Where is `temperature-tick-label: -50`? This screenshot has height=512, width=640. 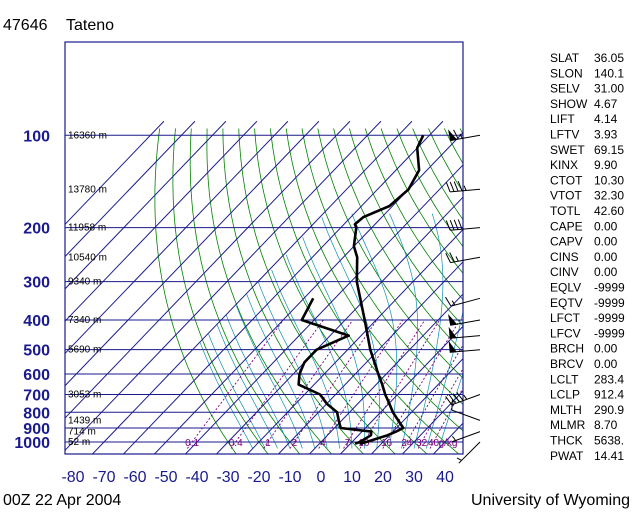 temperature-tick-label: -50 is located at coordinates (165, 477).